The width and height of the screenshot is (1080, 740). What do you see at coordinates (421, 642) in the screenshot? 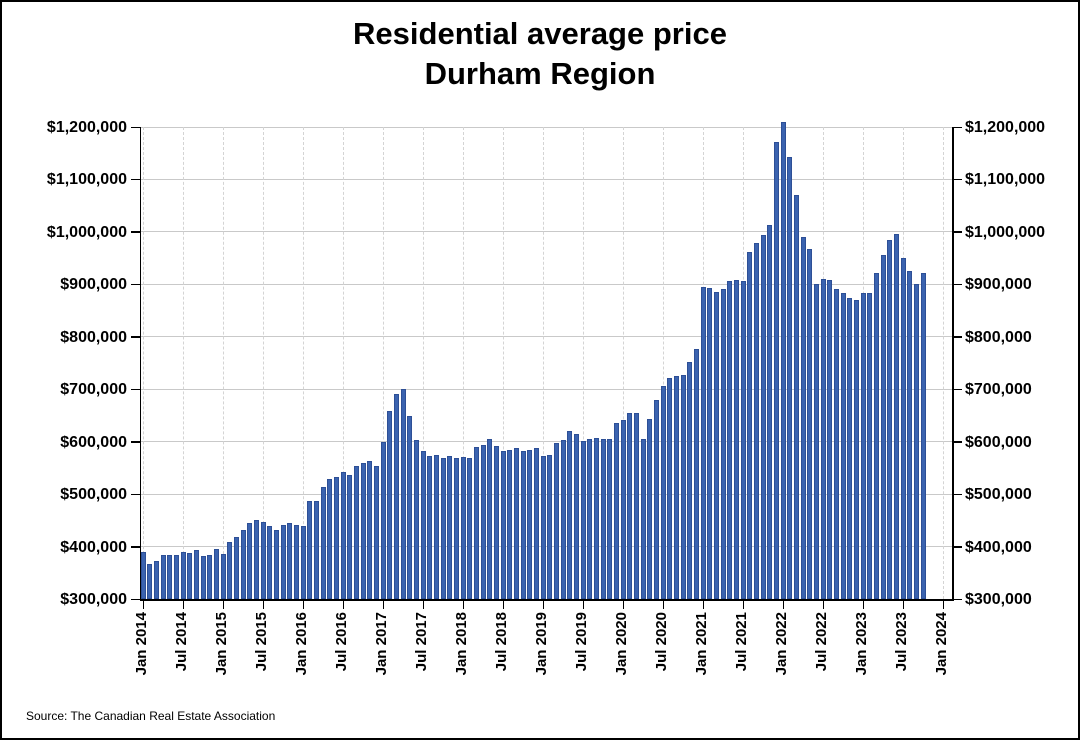
I see `x-tick-label-text: Jul 2017` at bounding box center [421, 642].